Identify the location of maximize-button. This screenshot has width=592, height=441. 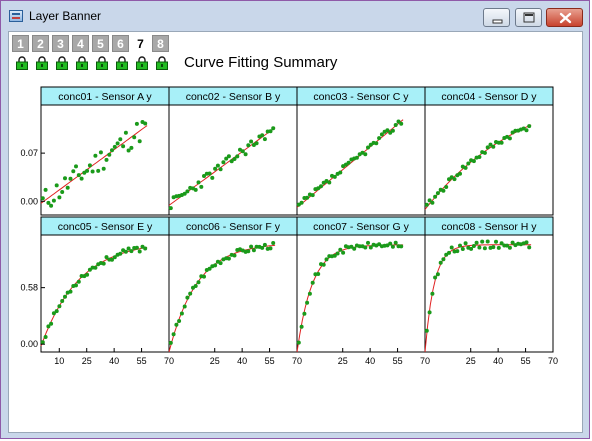
(528, 17).